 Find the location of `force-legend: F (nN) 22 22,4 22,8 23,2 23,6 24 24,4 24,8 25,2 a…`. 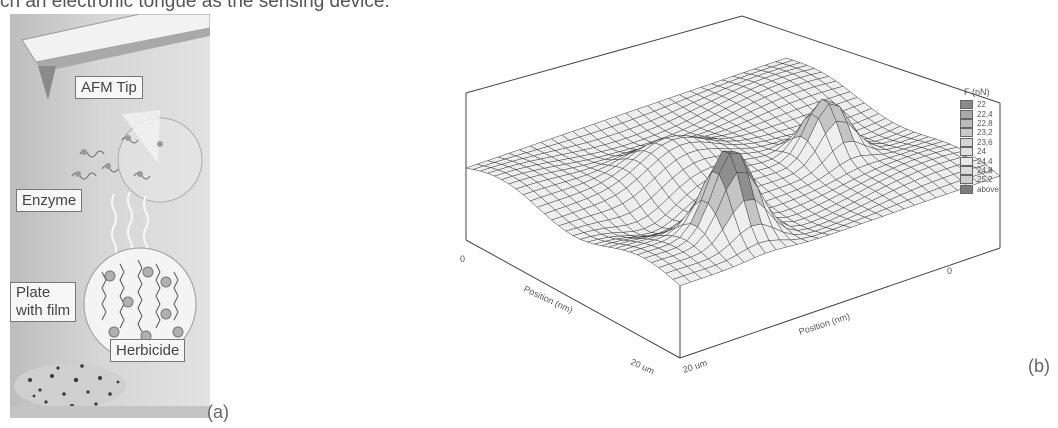

force-legend: F (nN) 22 22,4 22,8 23,2 23,6 24 24,4 24,8 25,2 a… is located at coordinates (990, 140).